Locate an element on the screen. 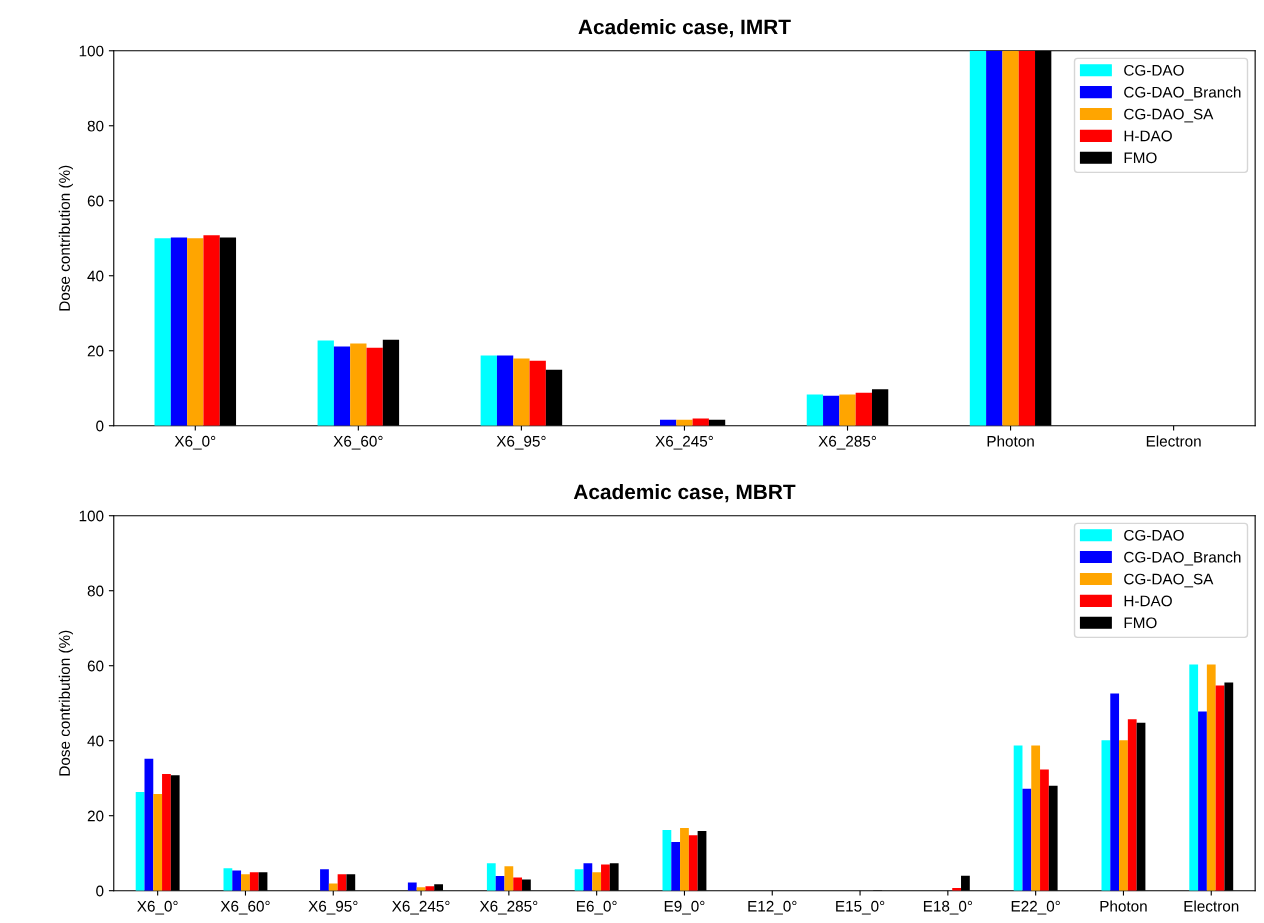 This screenshot has height=923, width=1264. y-tick-label: 20 is located at coordinates (95, 351).